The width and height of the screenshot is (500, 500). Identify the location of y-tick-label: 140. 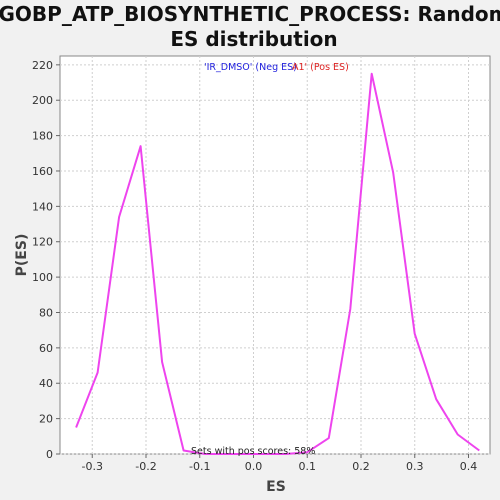
(42, 206).